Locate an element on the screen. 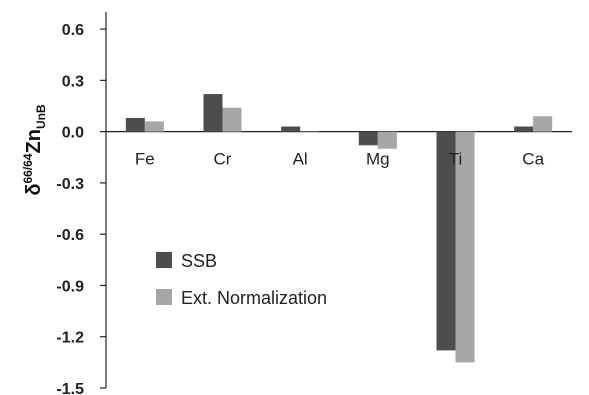 Image resolution: width=589 pixels, height=395 pixels. y-axis-title-standard: UnB is located at coordinates (41, 116).